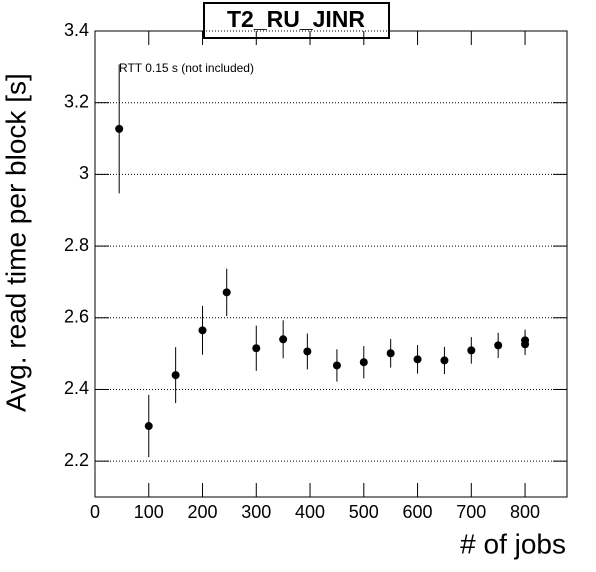 The width and height of the screenshot is (596, 572). I want to click on x-tick-label: 700, so click(471, 512).